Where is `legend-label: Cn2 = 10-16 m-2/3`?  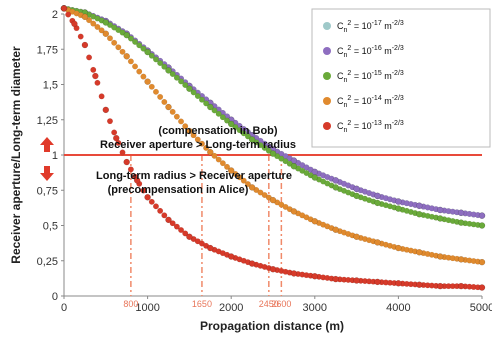 legend-label: Cn2 = 10-16 m-2/3 is located at coordinates (370, 52).